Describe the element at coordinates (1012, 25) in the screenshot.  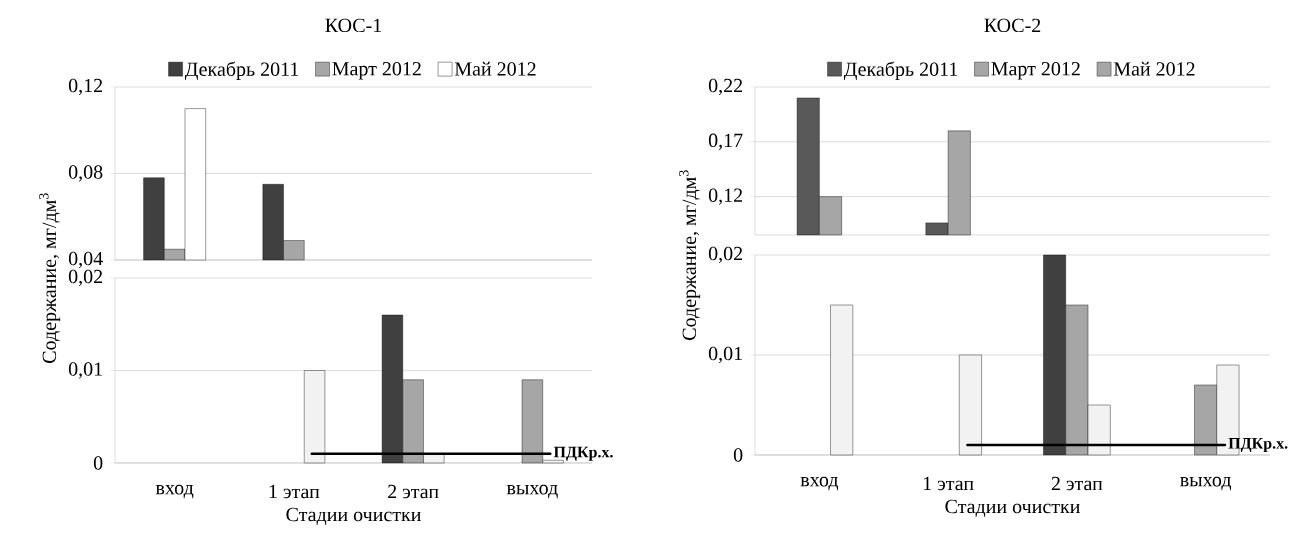
I see `chart-title: КОС-2` at that location.